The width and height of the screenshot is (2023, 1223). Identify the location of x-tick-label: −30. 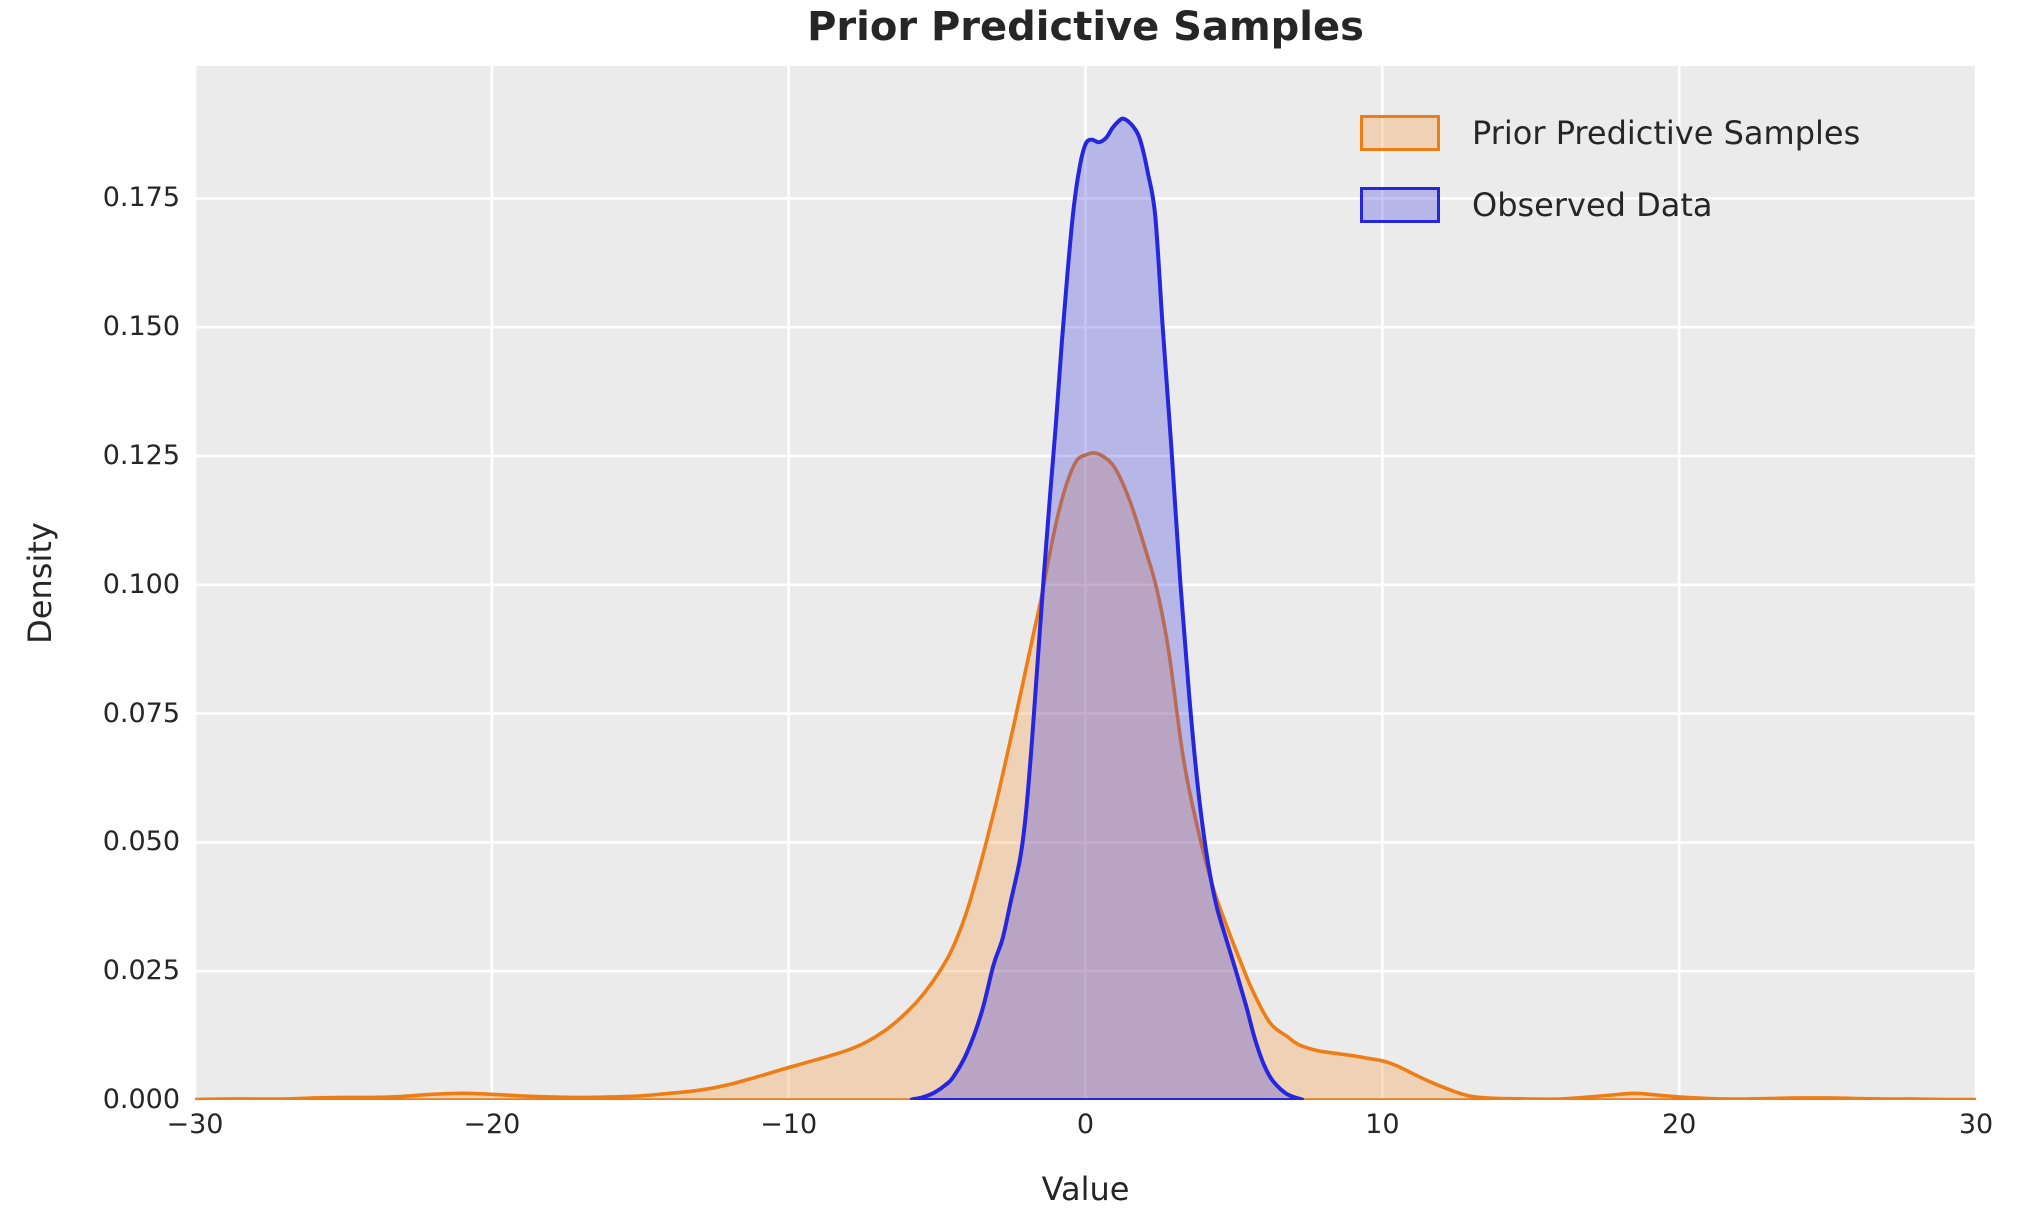
(195, 1124).